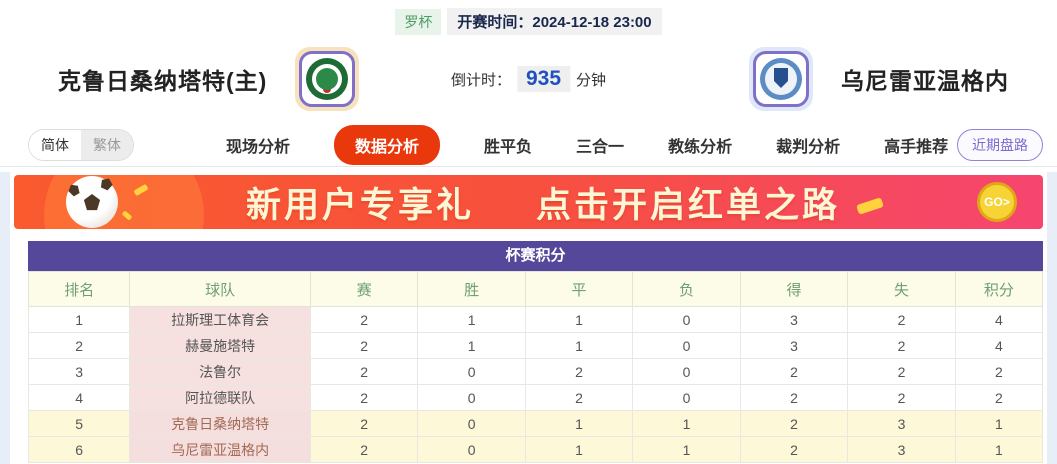 The image size is (1057, 464). I want to click on league-badge: 罗杯, so click(418, 21).